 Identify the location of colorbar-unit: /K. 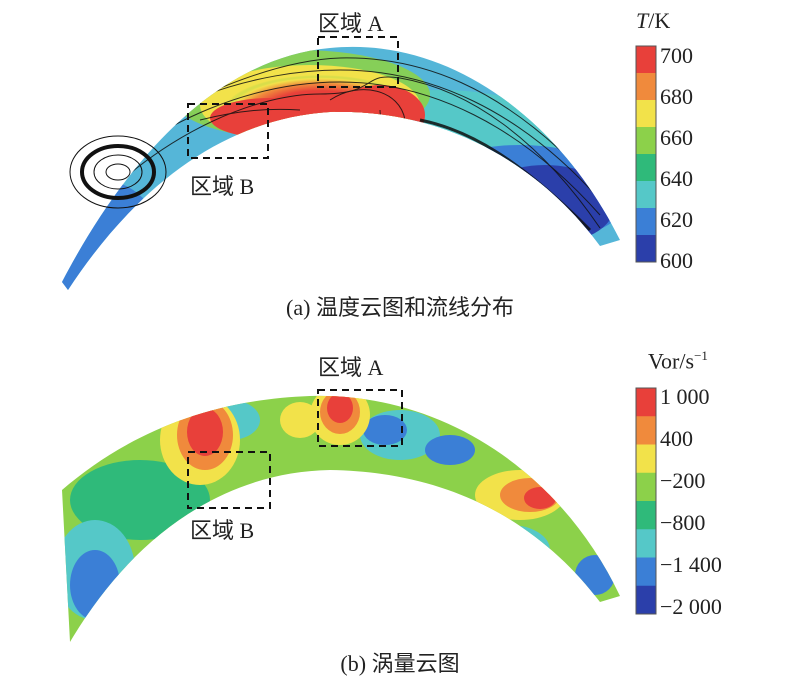
(659, 20).